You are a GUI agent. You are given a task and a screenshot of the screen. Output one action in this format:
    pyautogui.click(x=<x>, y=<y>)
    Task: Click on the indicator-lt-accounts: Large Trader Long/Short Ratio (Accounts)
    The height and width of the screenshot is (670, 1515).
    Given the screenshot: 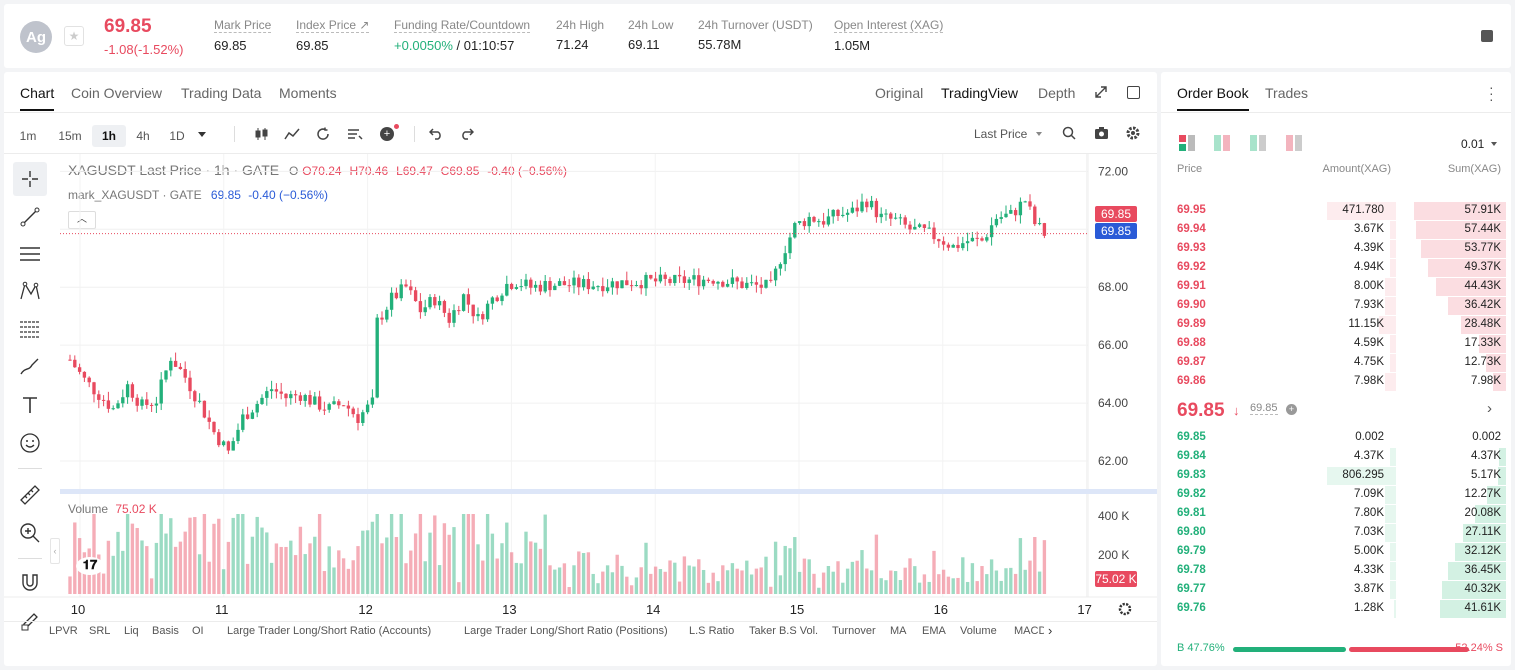 What is the action you would take?
    pyautogui.click(x=329, y=631)
    